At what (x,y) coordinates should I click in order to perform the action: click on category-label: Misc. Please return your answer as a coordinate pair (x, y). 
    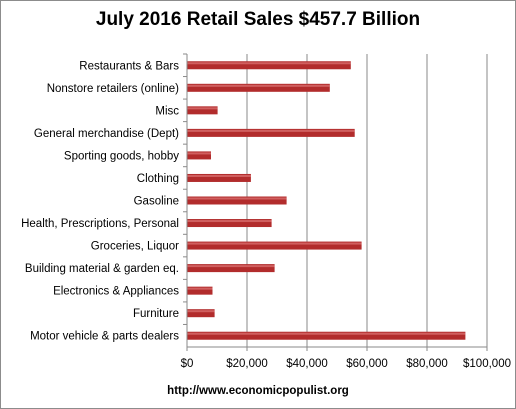
    Looking at the image, I should click on (167, 111).